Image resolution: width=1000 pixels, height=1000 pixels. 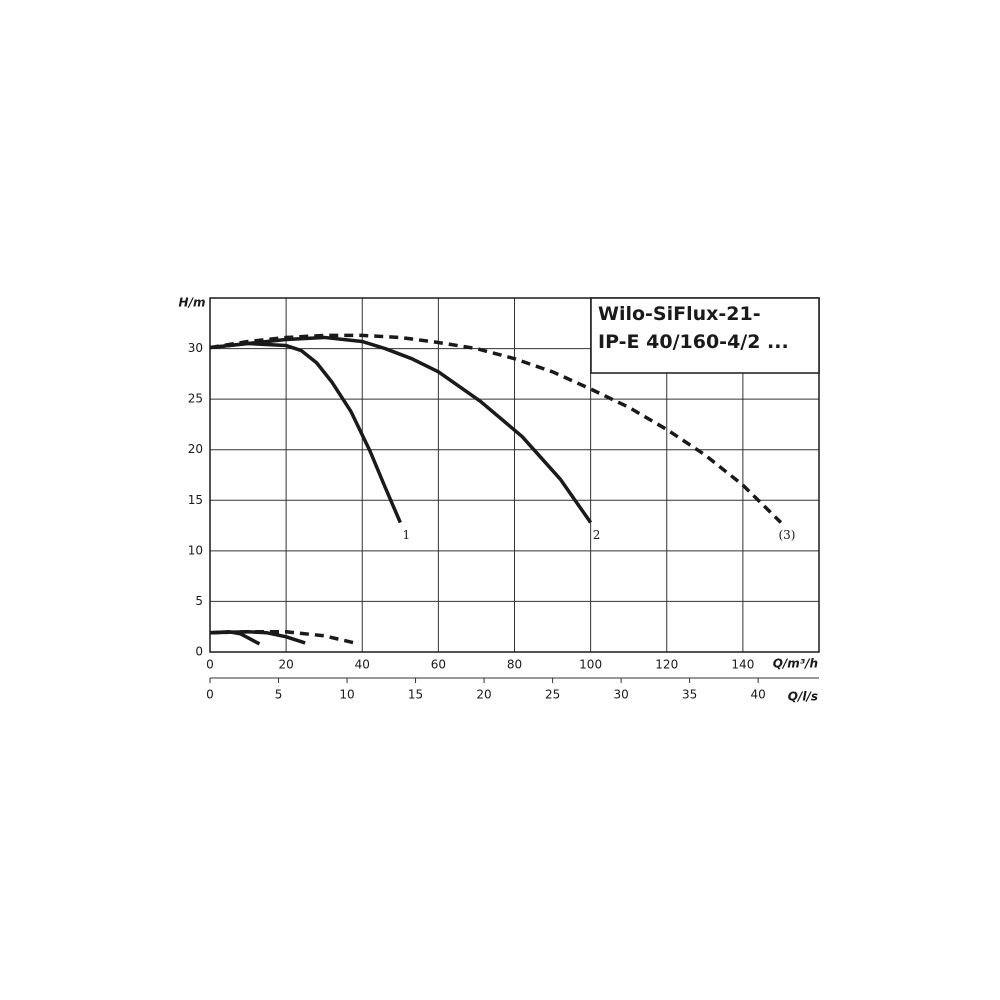 I want to click on x2-tick-label: 30, so click(x=620, y=695).